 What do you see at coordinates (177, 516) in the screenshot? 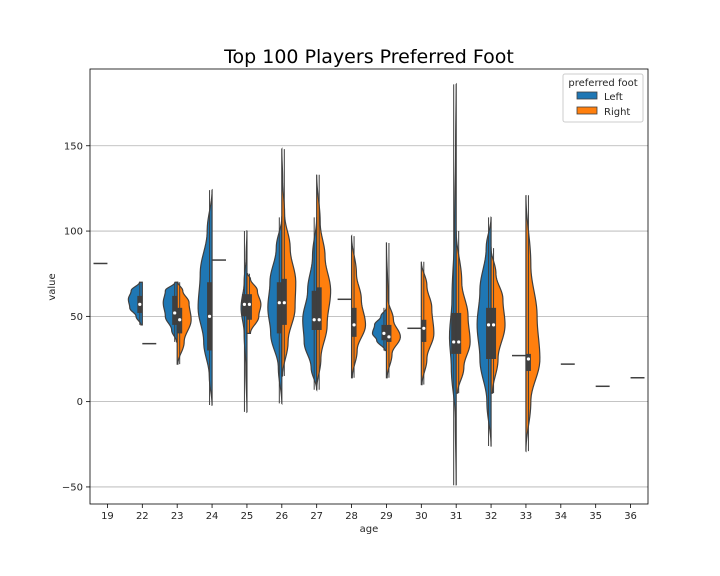
I see `x-tick-label: 23` at bounding box center [177, 516].